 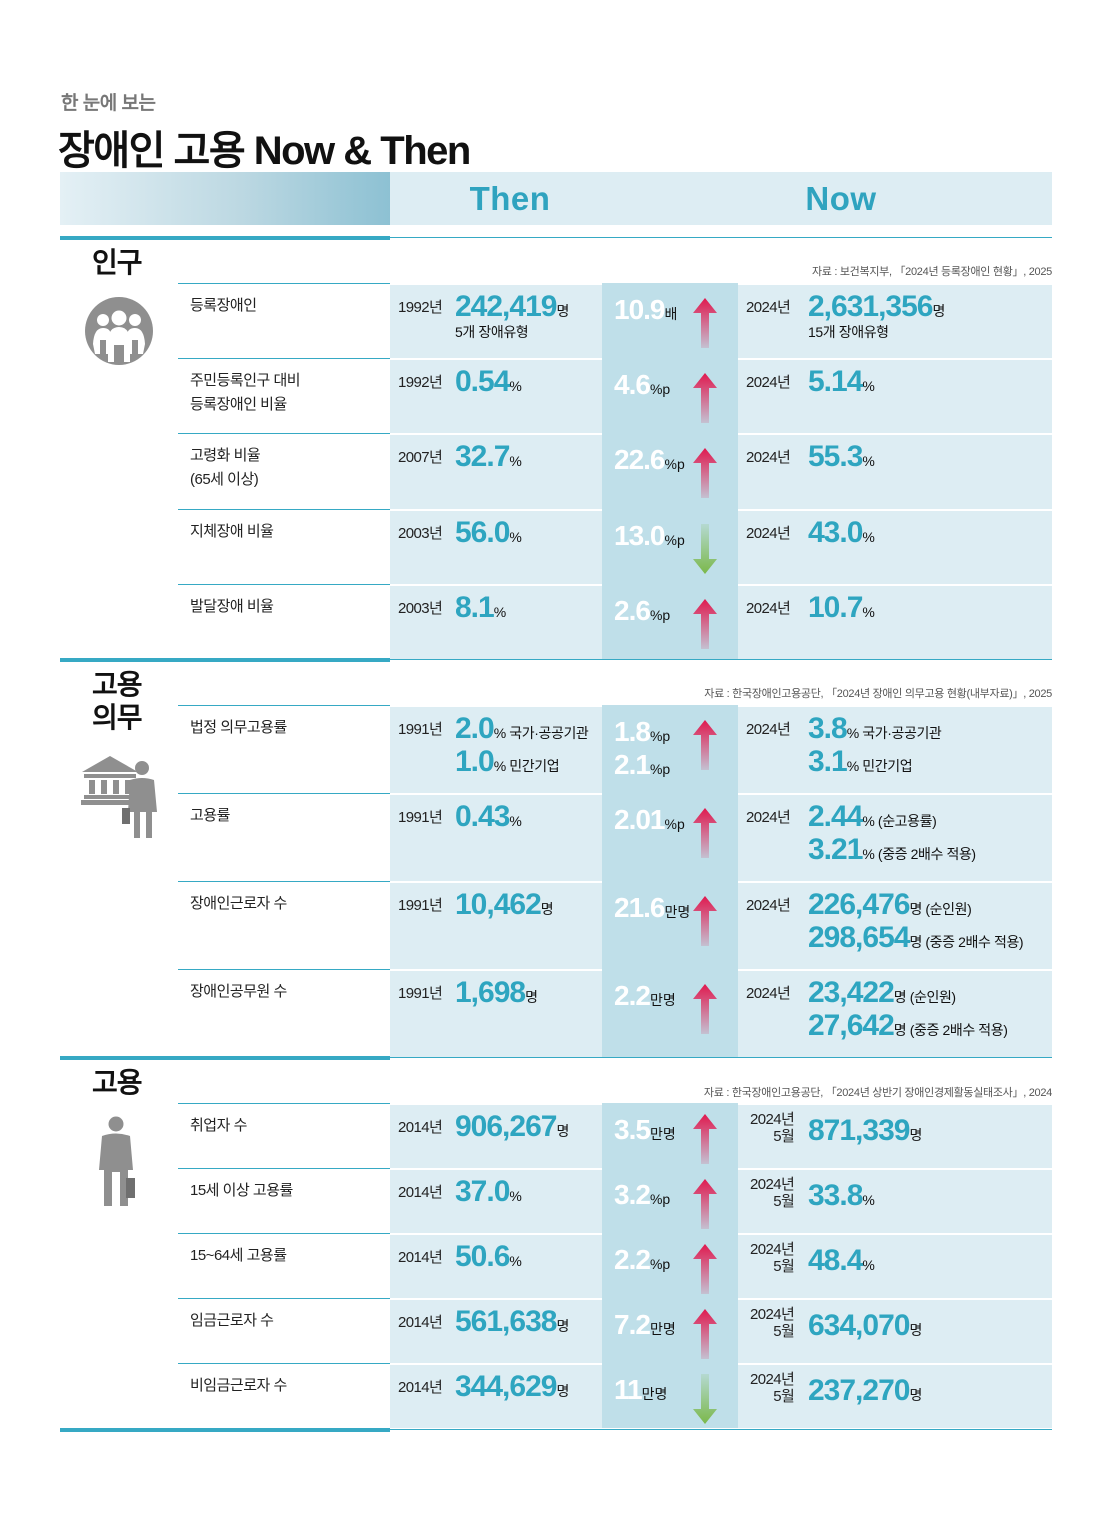 I want to click on now-values: 3.8% 국가·공공기관 3.1% 민간기업, so click(x=875, y=745).